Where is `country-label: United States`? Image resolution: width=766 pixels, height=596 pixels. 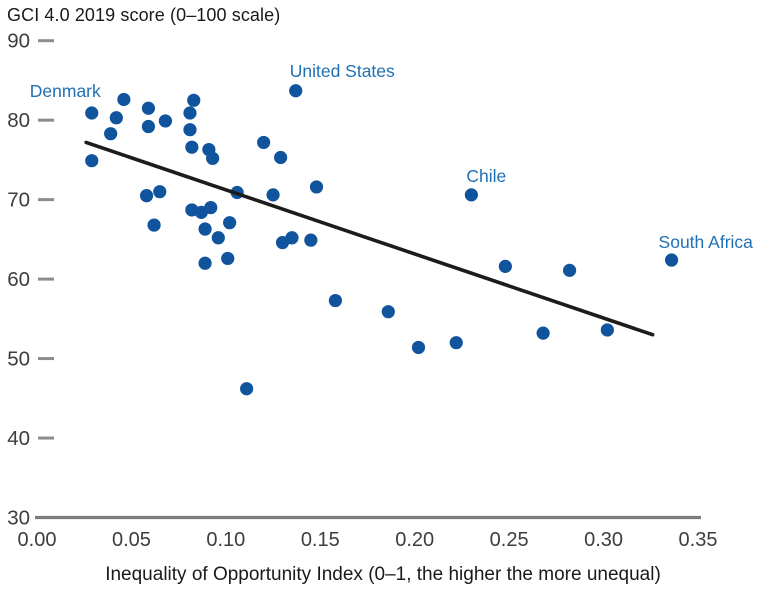 country-label: United States is located at coordinates (342, 71).